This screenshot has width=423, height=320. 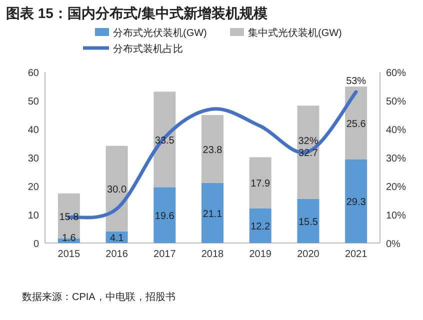 I want to click on y2-tick-label: 10%, so click(x=396, y=216).